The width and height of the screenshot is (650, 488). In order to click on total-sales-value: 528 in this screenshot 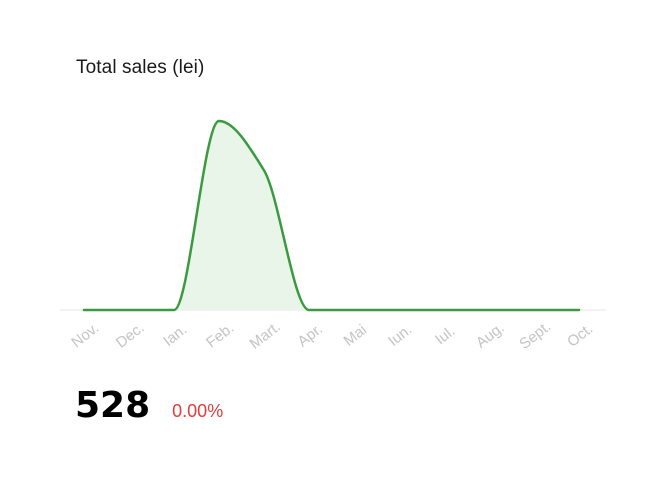, I will do `click(113, 405)`.